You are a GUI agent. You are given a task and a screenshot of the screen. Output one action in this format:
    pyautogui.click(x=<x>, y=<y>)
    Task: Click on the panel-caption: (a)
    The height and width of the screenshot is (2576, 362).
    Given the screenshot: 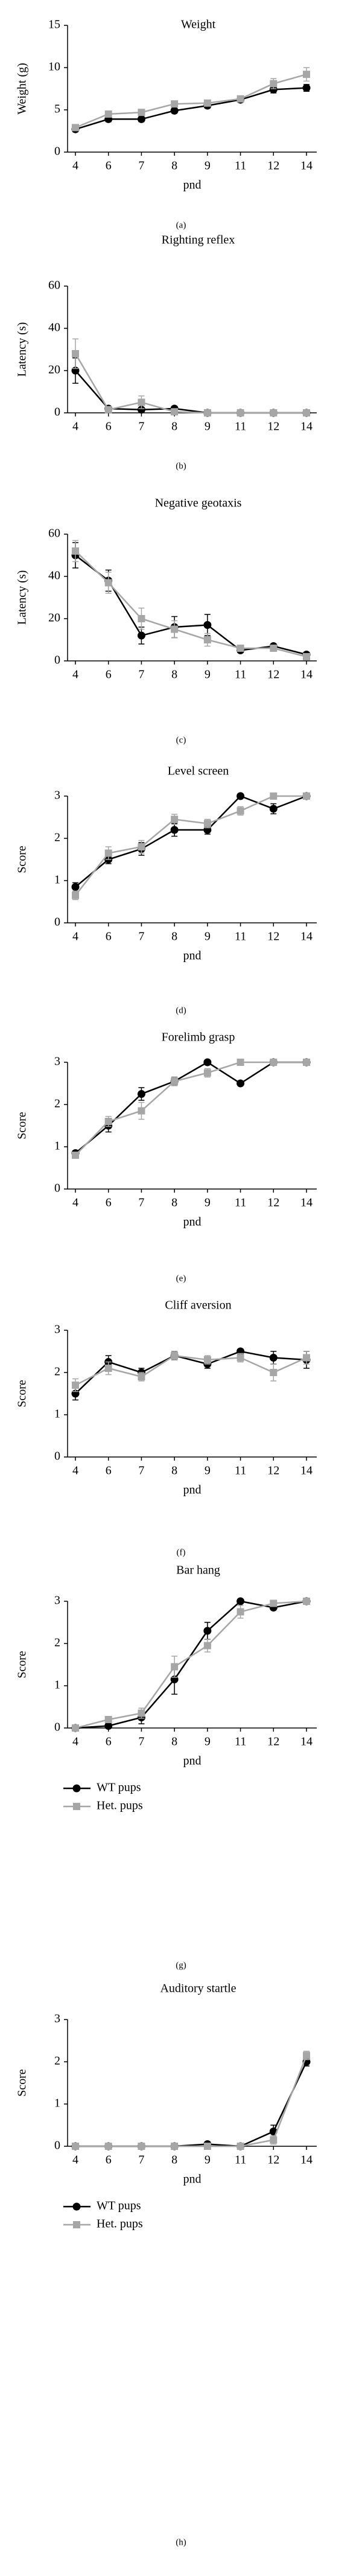 What is the action you would take?
    pyautogui.click(x=181, y=225)
    